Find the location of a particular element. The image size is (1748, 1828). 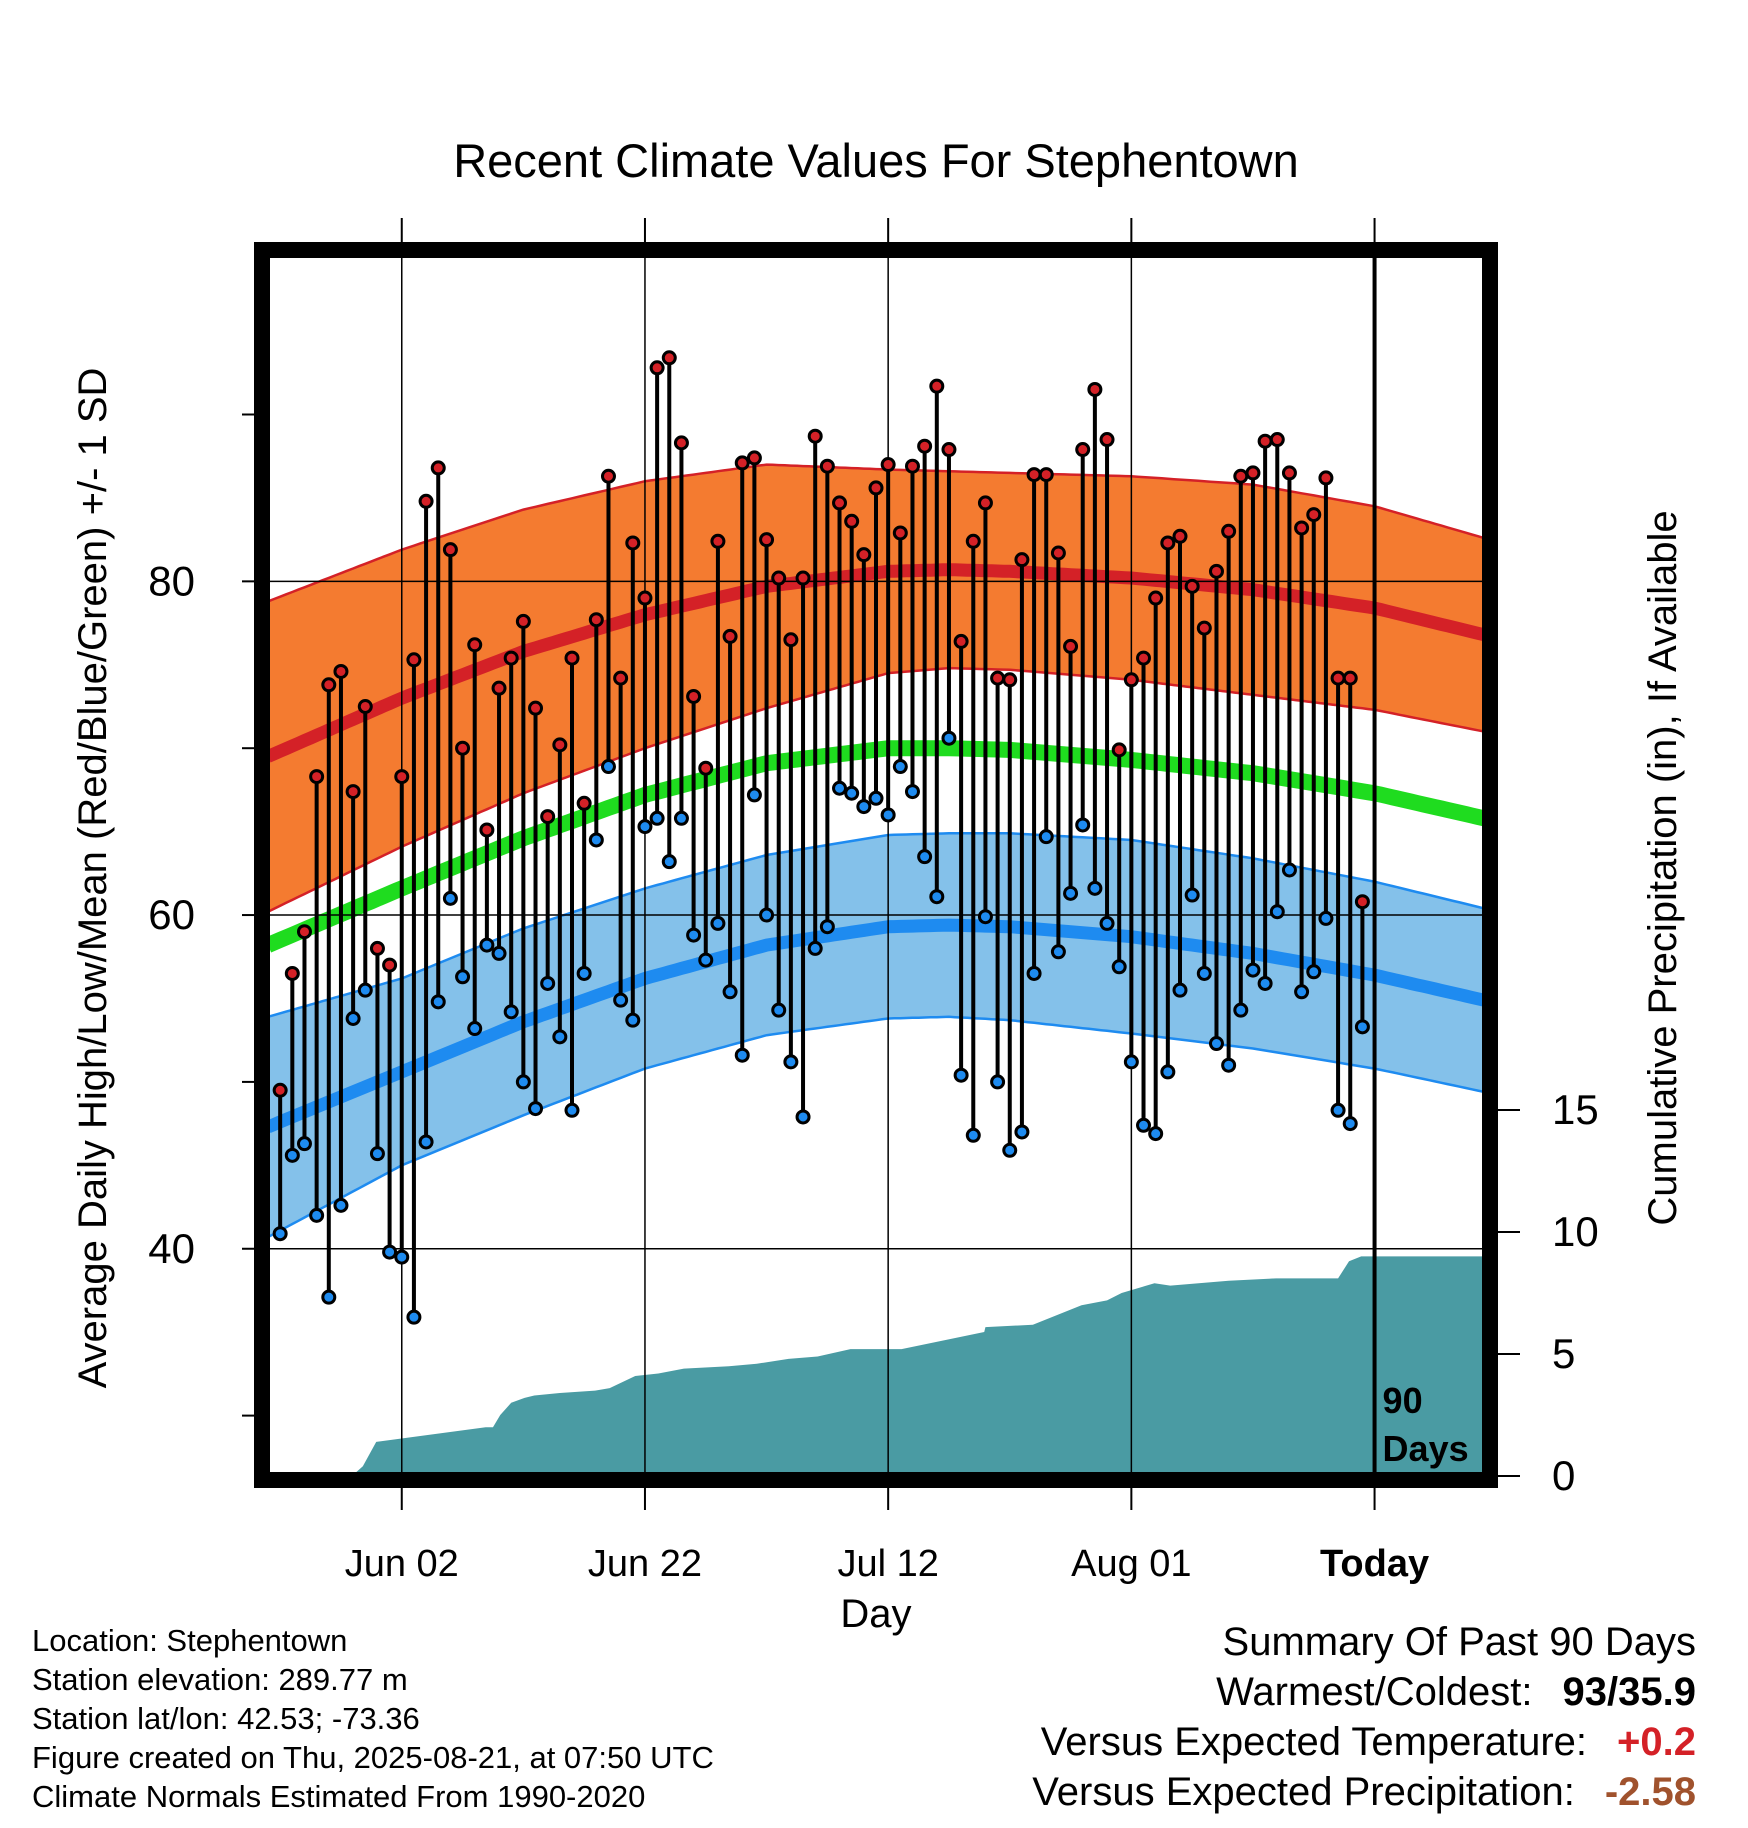

summary-precip-value: -2.58 is located at coordinates (1650, 1792).